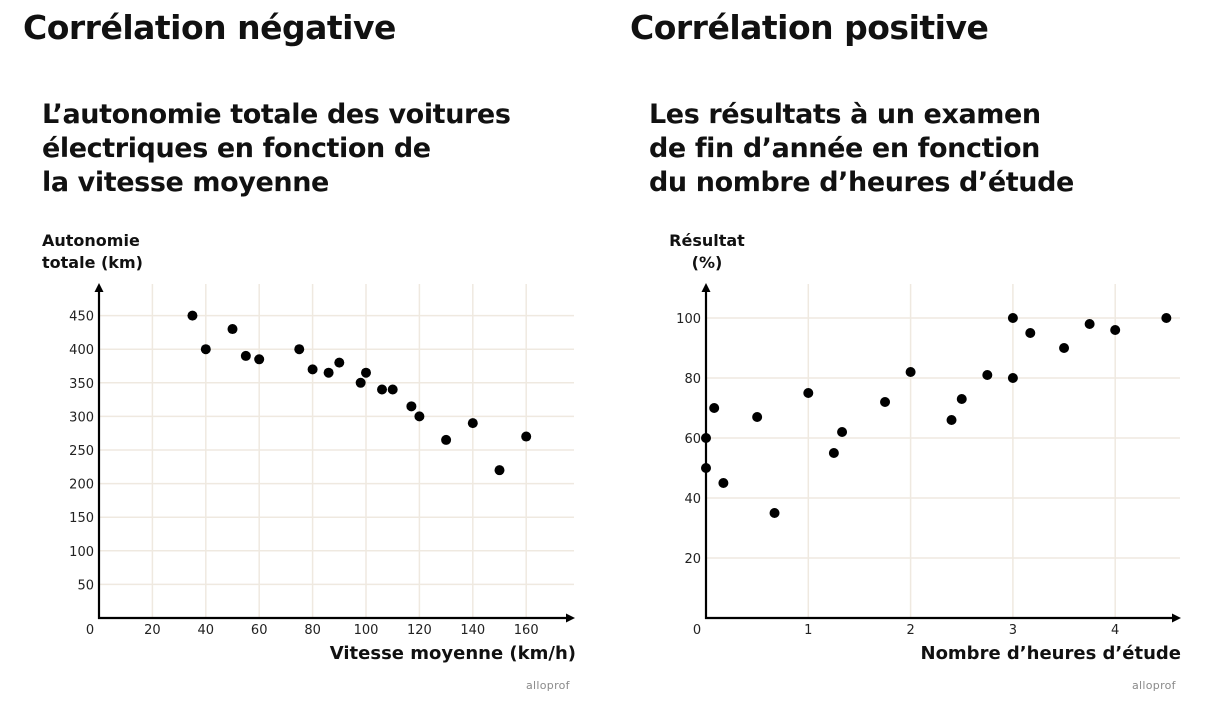  Describe the element at coordinates (81, 384) in the screenshot. I see `y-tick-label: 350` at that location.